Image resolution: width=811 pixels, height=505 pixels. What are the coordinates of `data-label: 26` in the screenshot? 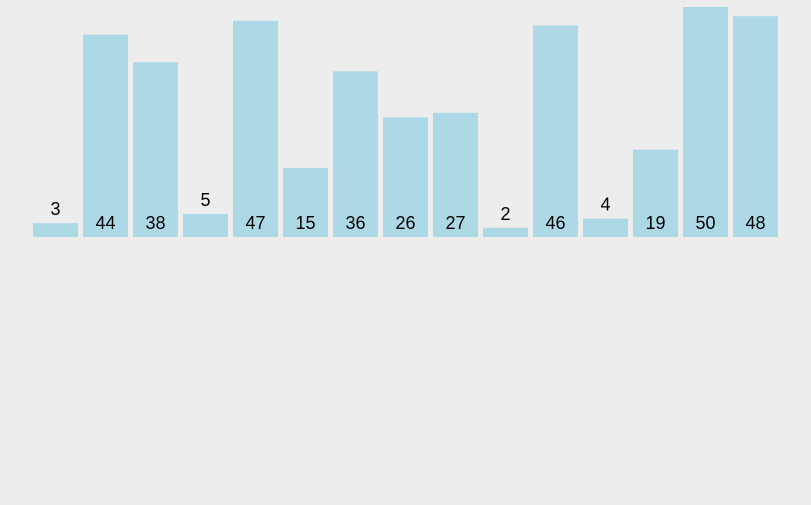 It's located at (405, 223).